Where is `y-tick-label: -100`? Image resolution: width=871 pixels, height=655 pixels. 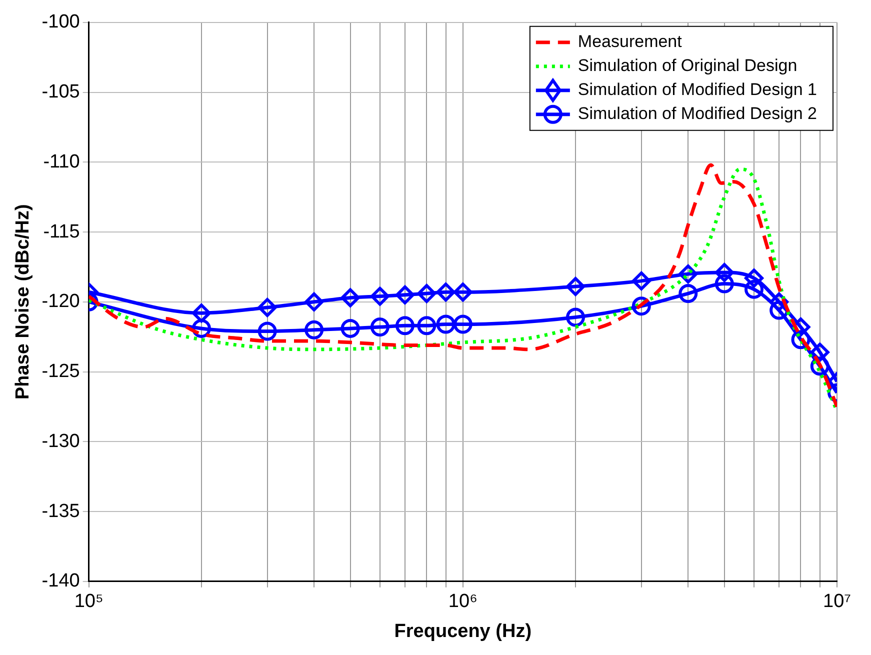
y-tick-label: -100 is located at coordinates (61, 22).